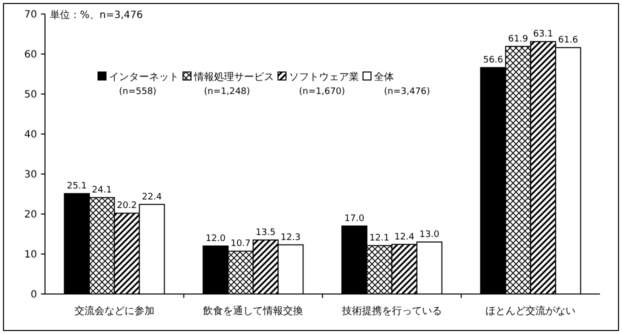 This screenshot has height=334, width=622. What do you see at coordinates (379, 239) in the screenshot?
I see `data-label: 12.1` at bounding box center [379, 239].